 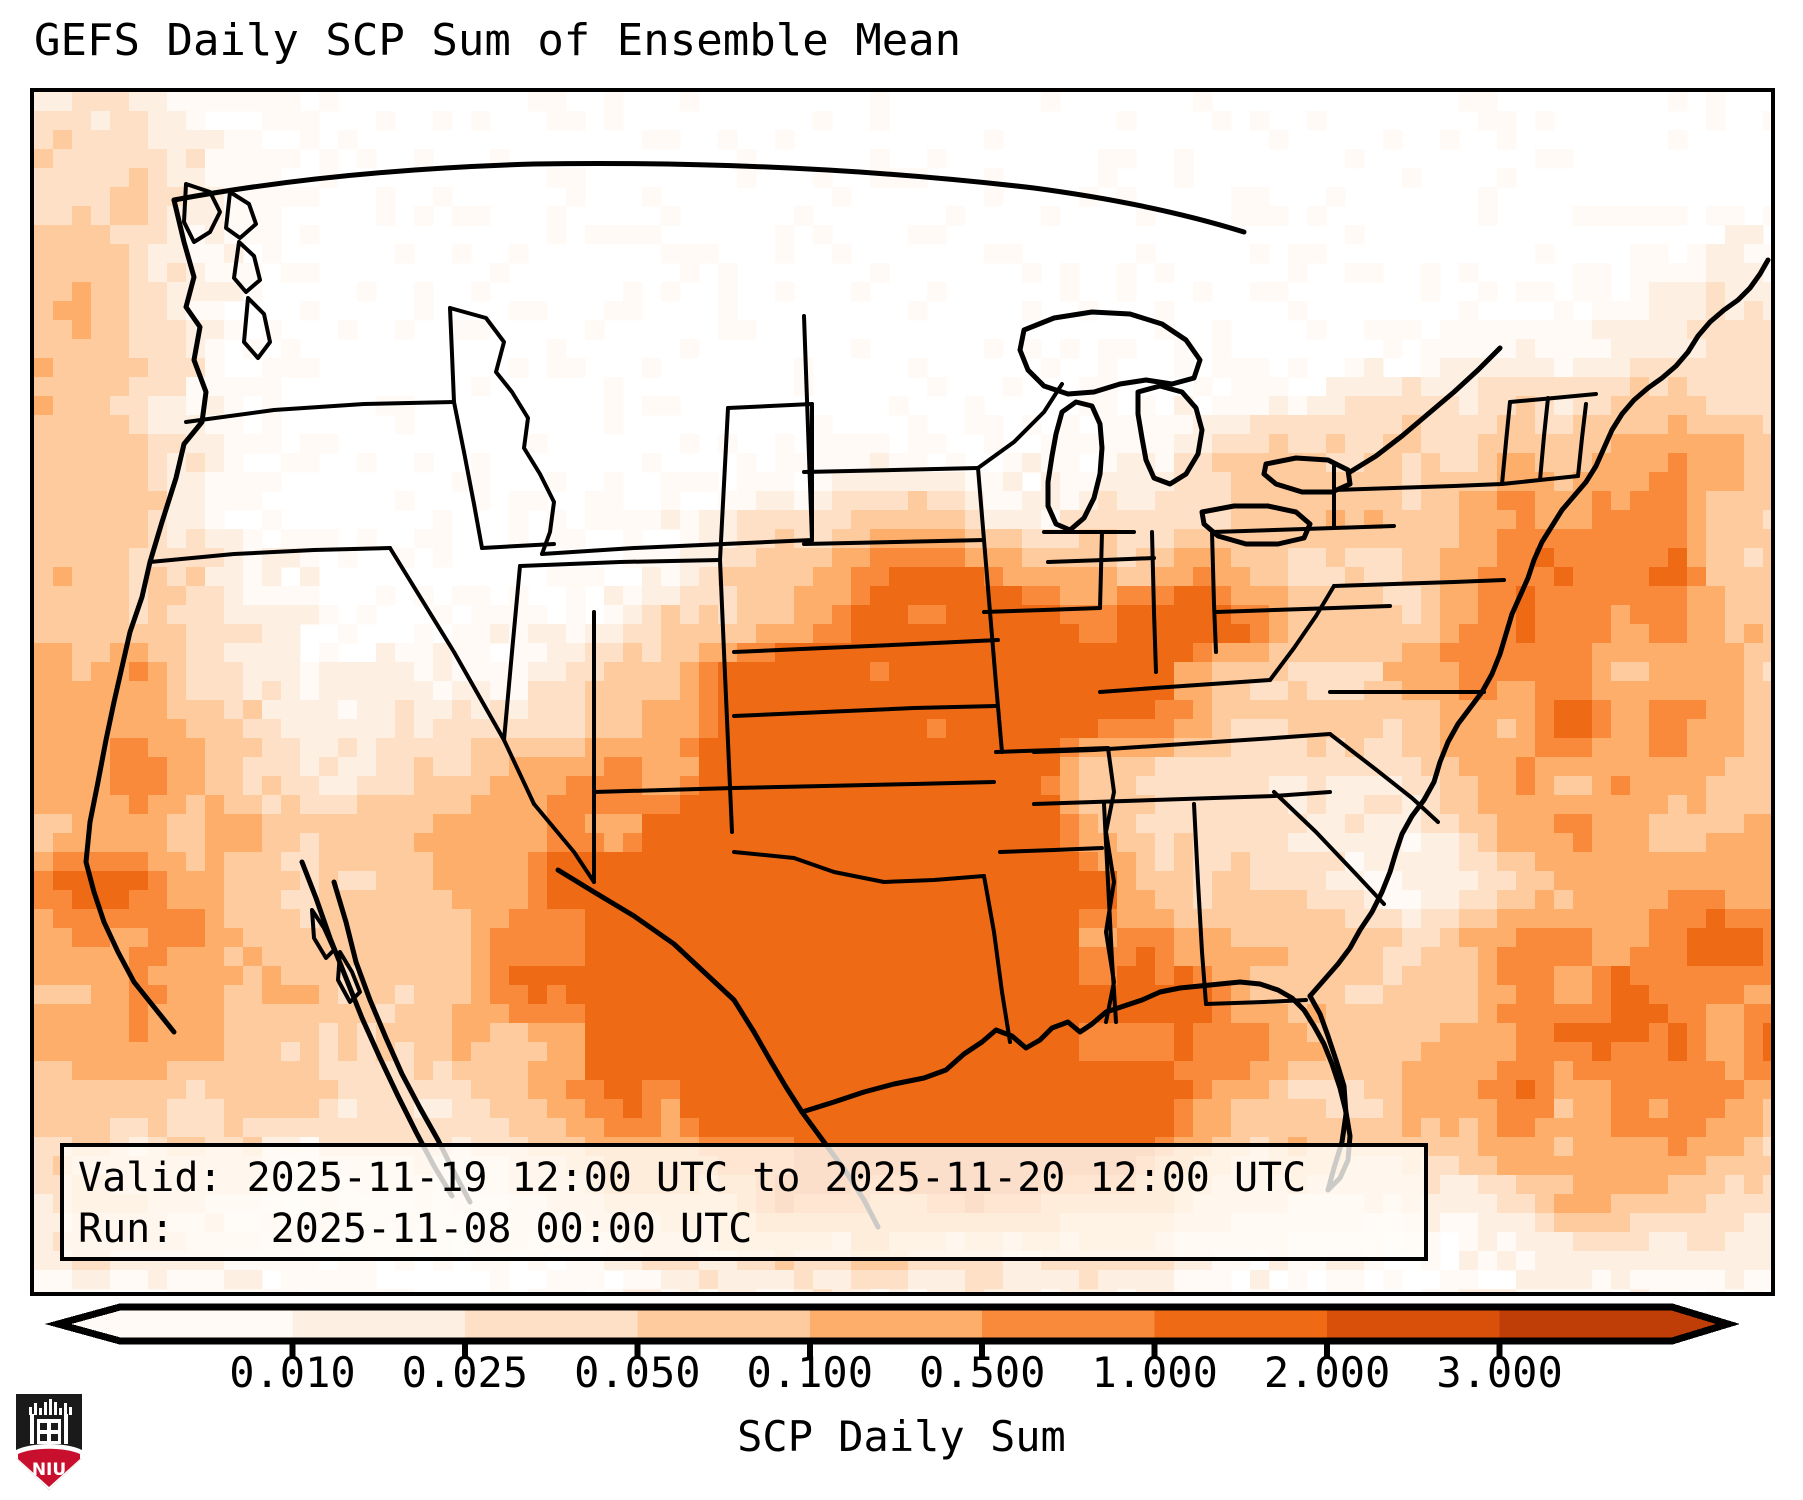 What do you see at coordinates (292, 1372) in the screenshot?
I see `colorbar-tick-0: 0.010` at bounding box center [292, 1372].